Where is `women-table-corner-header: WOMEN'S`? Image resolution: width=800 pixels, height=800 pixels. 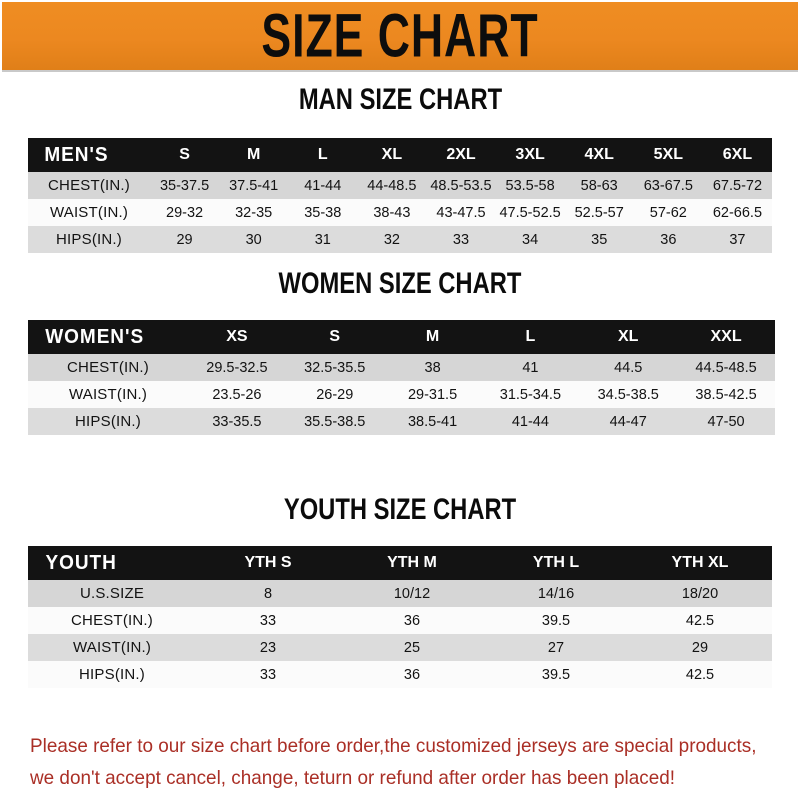 women-table-corner-header: WOMEN'S is located at coordinates (95, 336).